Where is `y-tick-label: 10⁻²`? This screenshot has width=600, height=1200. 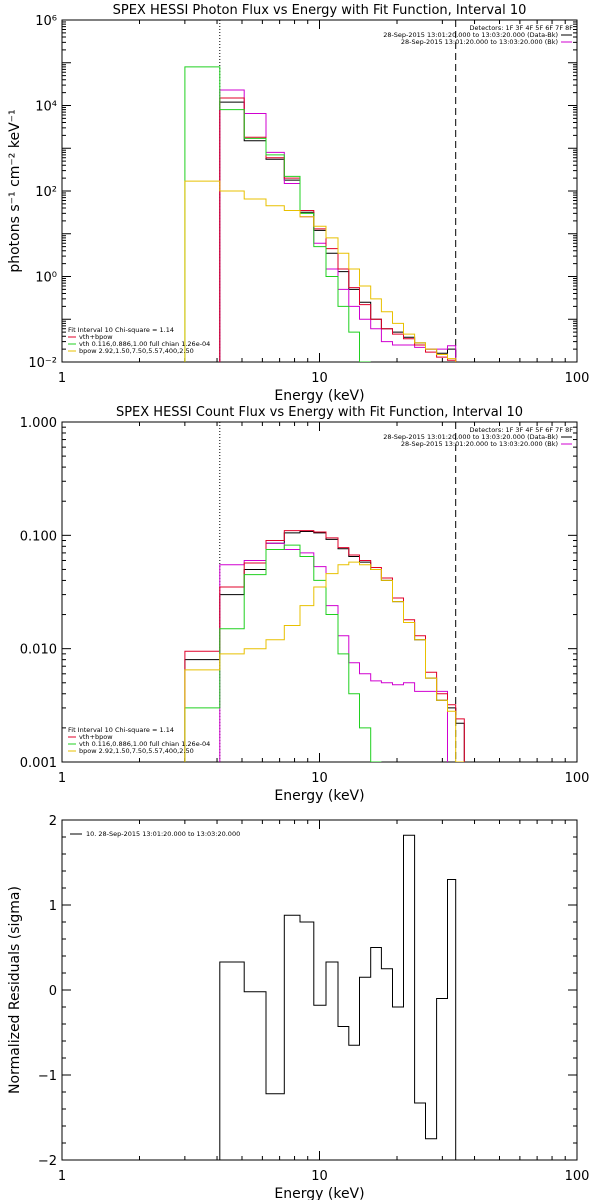
y-tick-label: 10⁻² is located at coordinates (42, 363).